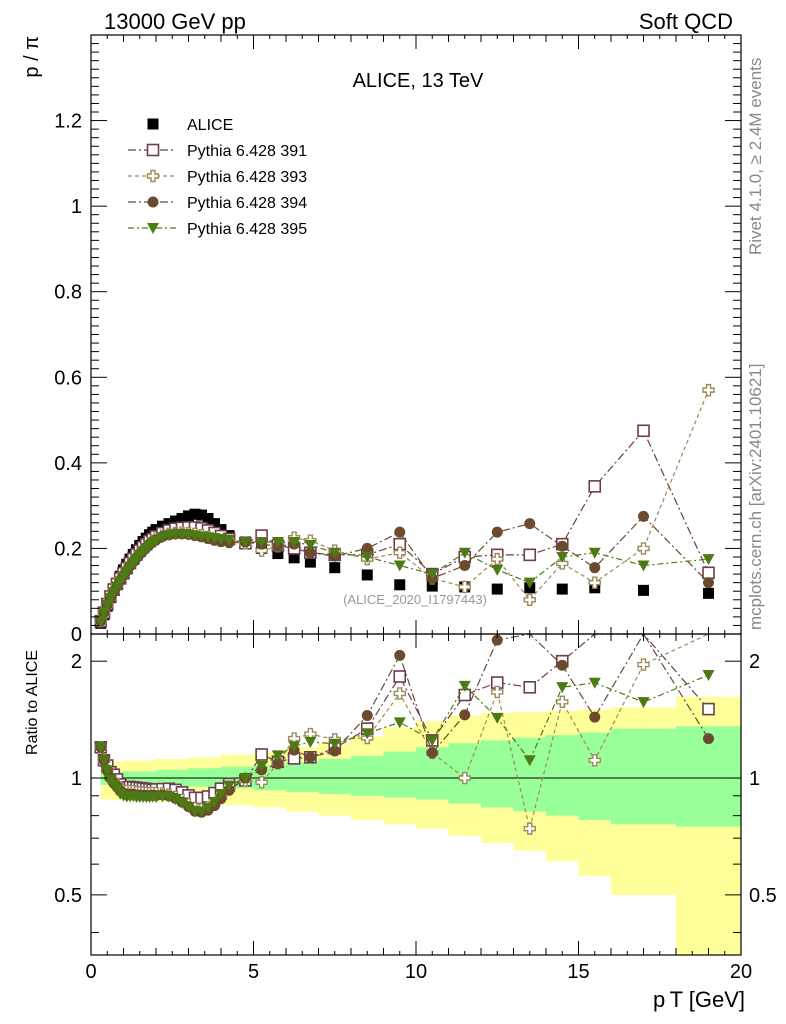  Describe the element at coordinates (68, 122) in the screenshot. I see `y-tick-label: 1.2` at that location.